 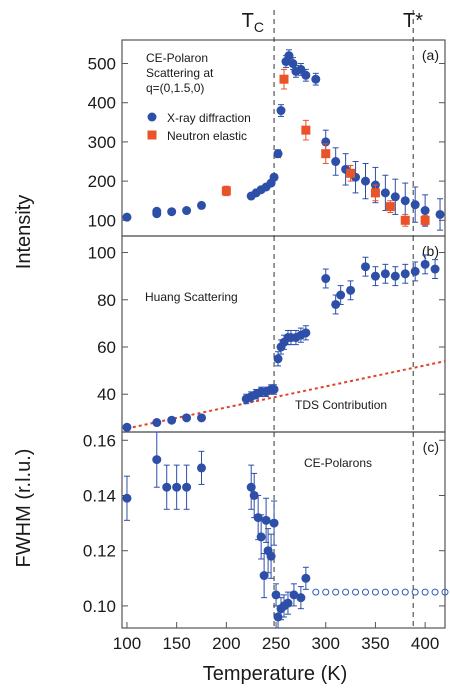 What do you see at coordinates (430, 251) in the screenshot?
I see `panel-label: (b)` at bounding box center [430, 251].